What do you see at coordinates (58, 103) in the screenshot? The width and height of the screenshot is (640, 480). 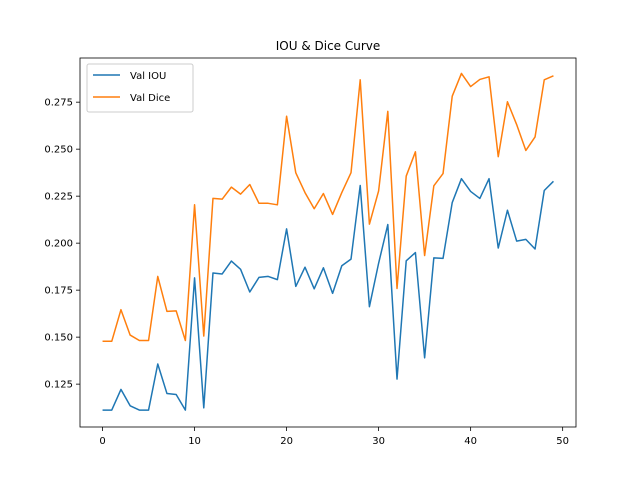 I see `y-tick-label: 0.275` at bounding box center [58, 103].